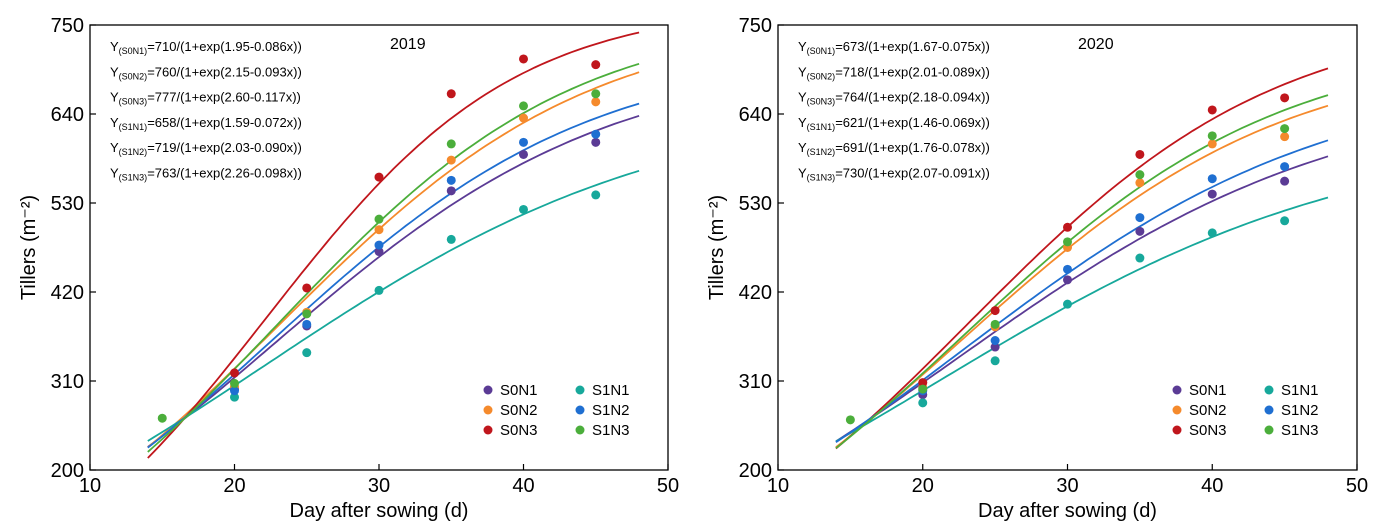 This screenshot has height=530, width=1375. I want to click on equation-rhs: =710/(1+exp(1.95-0.086x)), so click(224, 46).